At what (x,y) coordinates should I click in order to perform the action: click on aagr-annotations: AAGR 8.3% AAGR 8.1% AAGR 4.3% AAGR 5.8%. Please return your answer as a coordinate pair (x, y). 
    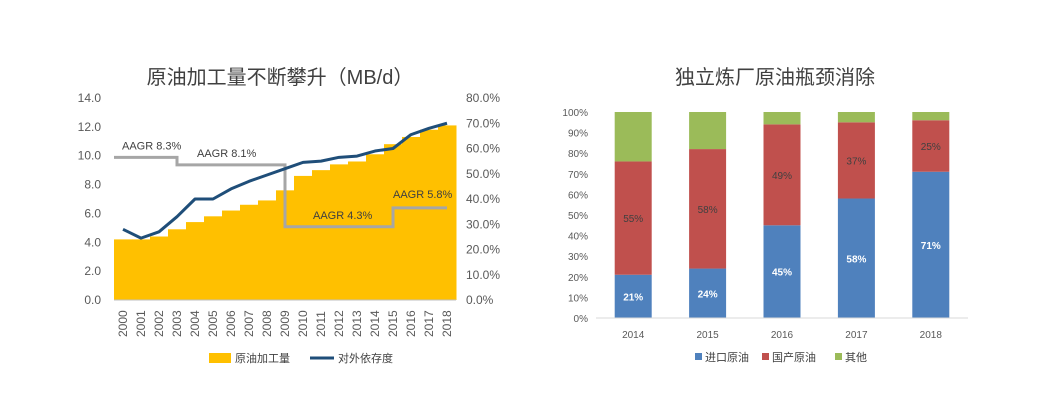
    Looking at the image, I should click on (283, 184).